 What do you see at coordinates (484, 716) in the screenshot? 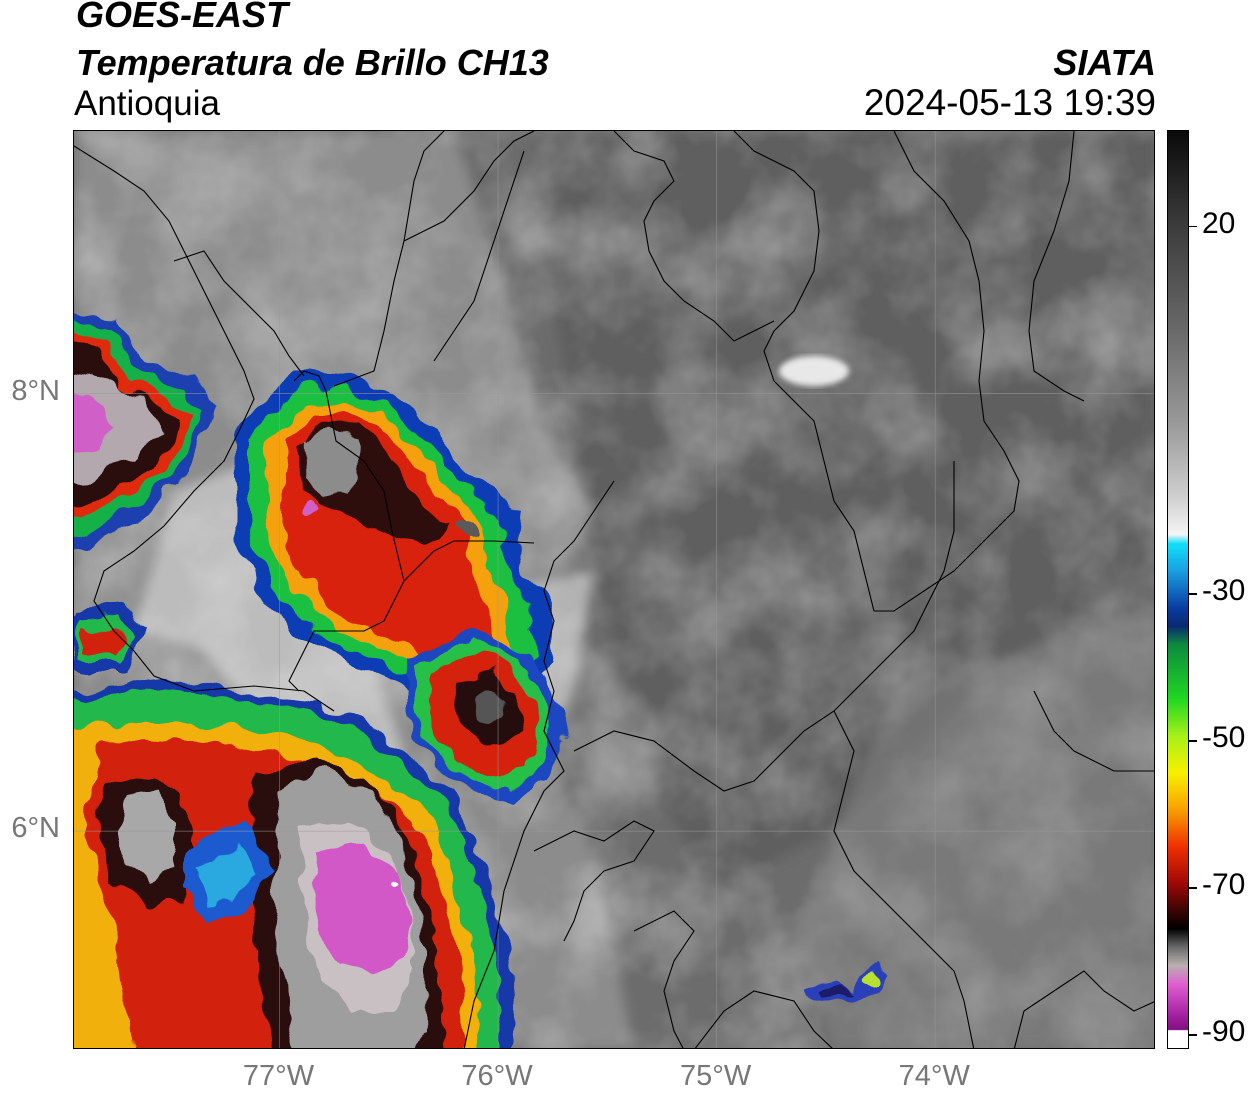
I see `central-cell` at bounding box center [484, 716].